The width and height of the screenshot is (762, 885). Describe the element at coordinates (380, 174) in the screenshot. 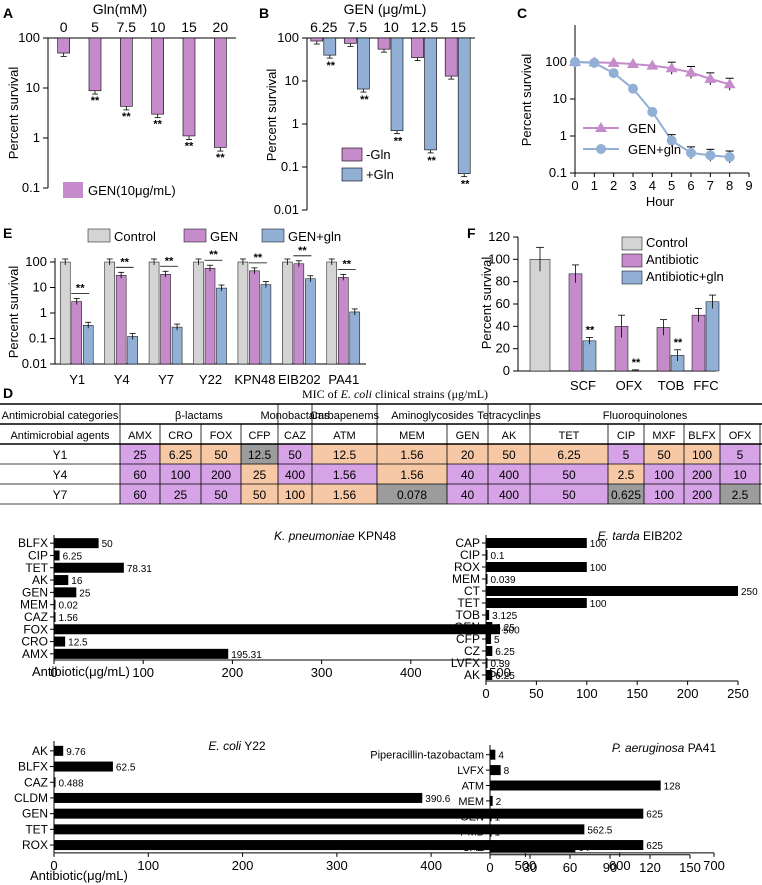

I see `panel-b-legend-2: +Gln` at that location.